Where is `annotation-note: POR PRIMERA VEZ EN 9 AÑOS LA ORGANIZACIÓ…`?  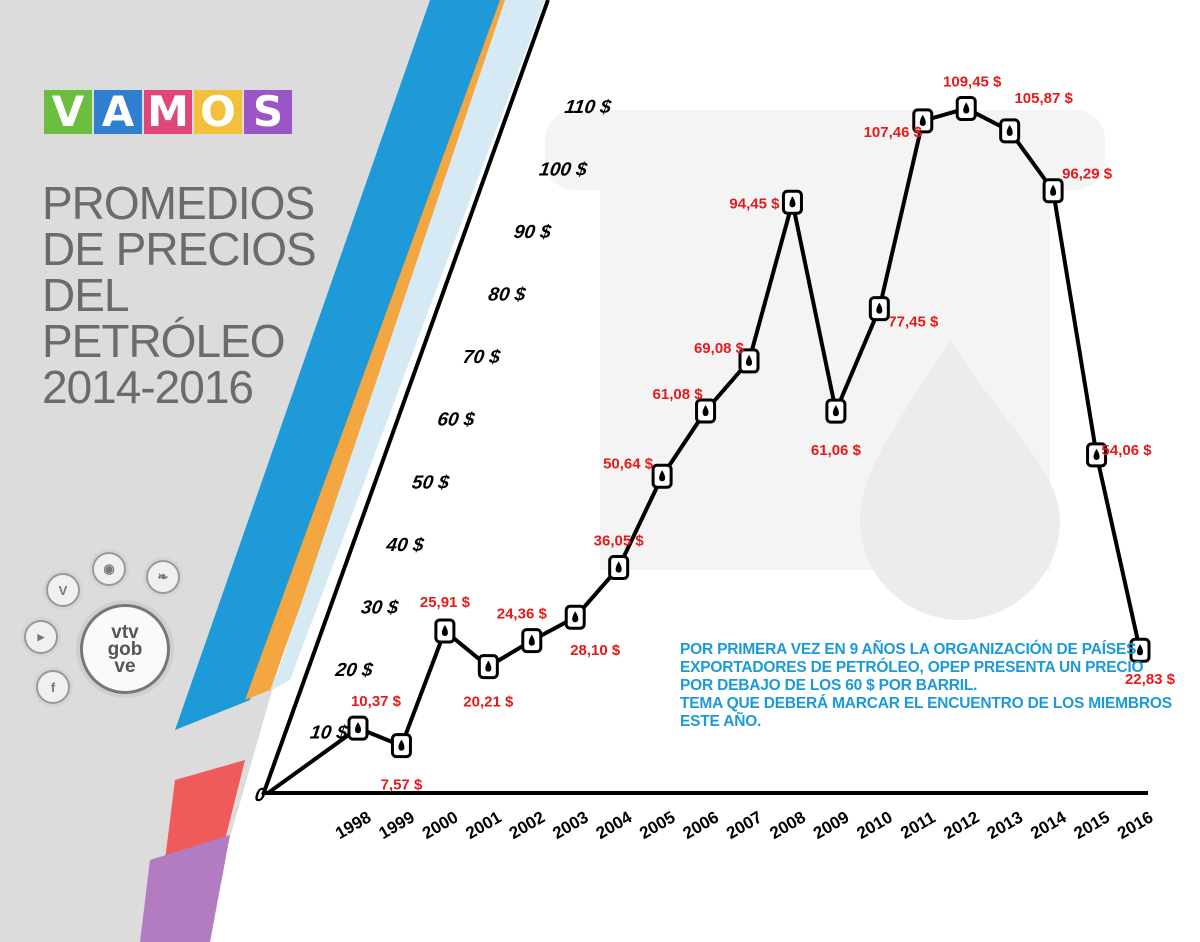 annotation-note: POR PRIMERA VEZ EN 9 AÑOS LA ORGANIZACIÓ… is located at coordinates (926, 686).